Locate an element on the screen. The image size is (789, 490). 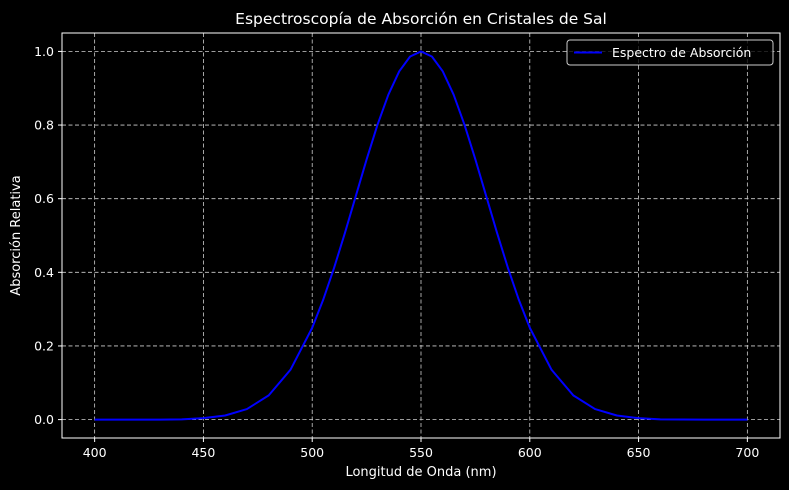
y-tick-label: 0.6 is located at coordinates (44, 198).